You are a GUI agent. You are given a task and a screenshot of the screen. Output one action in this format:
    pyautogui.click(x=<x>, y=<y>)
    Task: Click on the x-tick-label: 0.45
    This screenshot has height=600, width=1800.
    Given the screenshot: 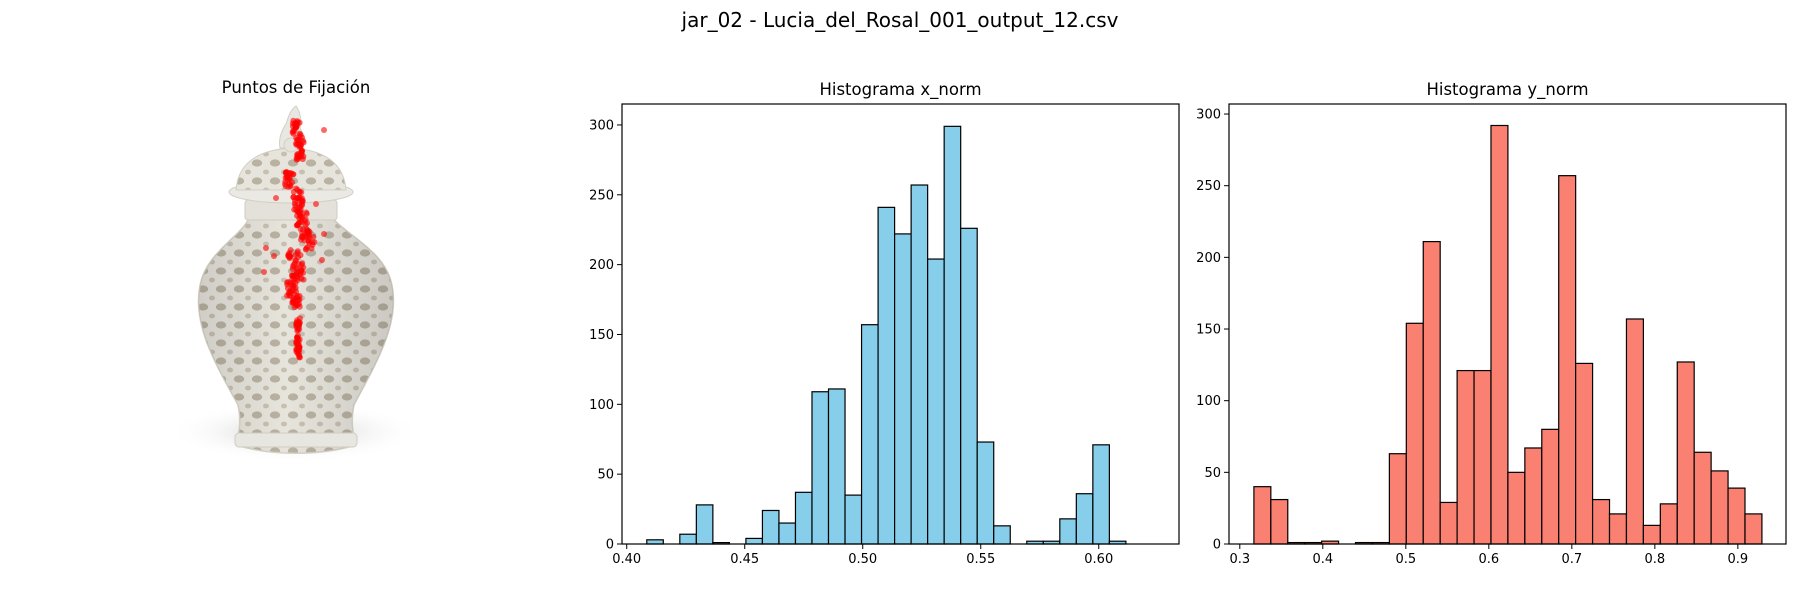 What is the action you would take?
    pyautogui.click(x=744, y=559)
    